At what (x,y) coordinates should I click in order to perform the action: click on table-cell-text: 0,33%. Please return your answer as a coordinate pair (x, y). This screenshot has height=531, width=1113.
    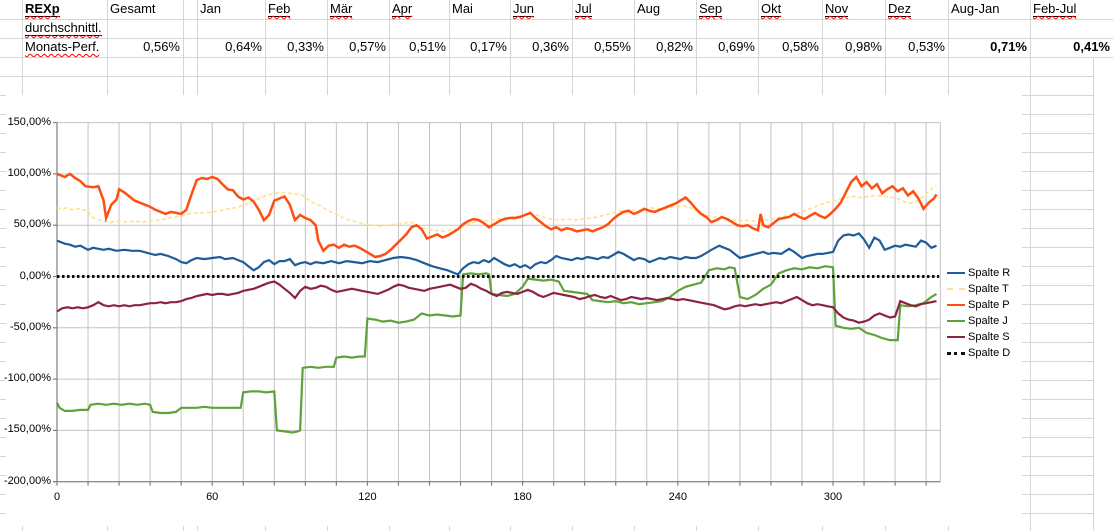
    Looking at the image, I should click on (305, 46).